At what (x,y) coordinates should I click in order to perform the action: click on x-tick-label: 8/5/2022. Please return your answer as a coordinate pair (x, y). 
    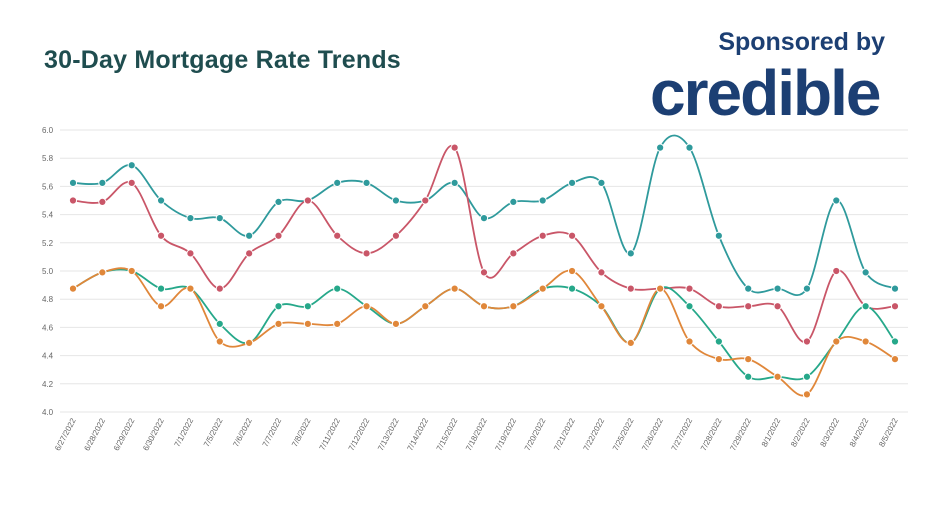
    Looking at the image, I should click on (888, 432).